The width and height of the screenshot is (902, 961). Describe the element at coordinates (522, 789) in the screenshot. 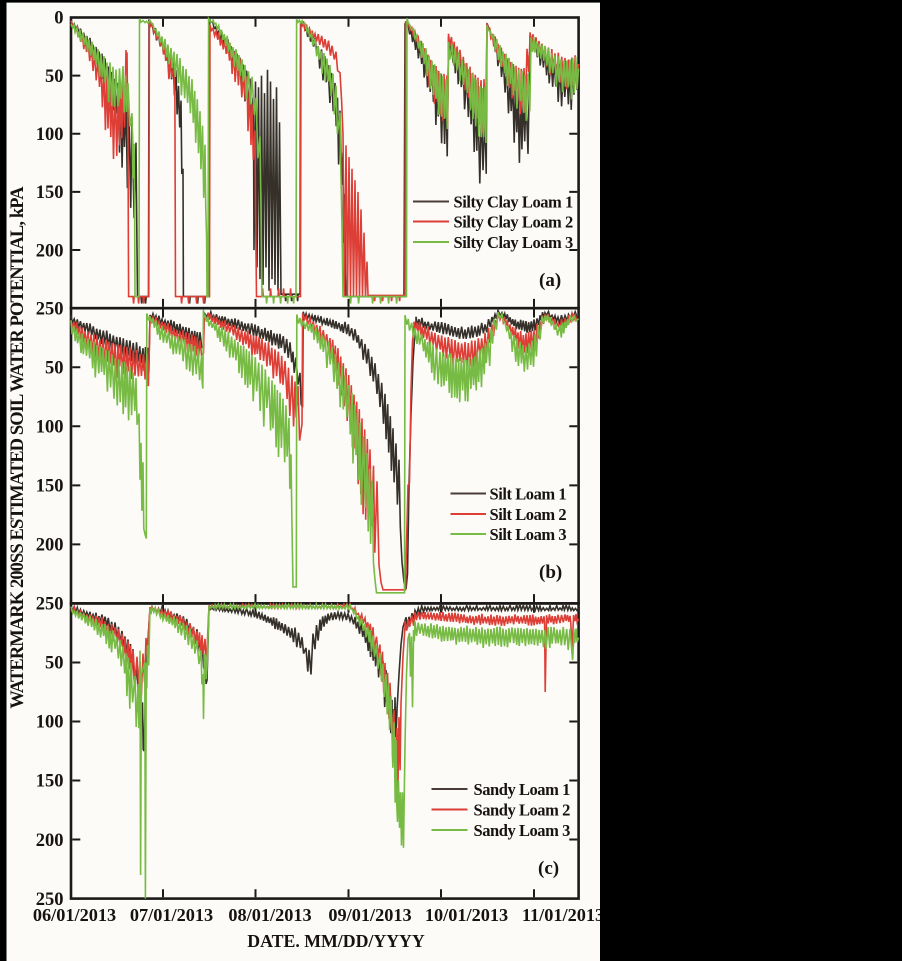

I see `svg-text: Sandy Loam 1` at that location.